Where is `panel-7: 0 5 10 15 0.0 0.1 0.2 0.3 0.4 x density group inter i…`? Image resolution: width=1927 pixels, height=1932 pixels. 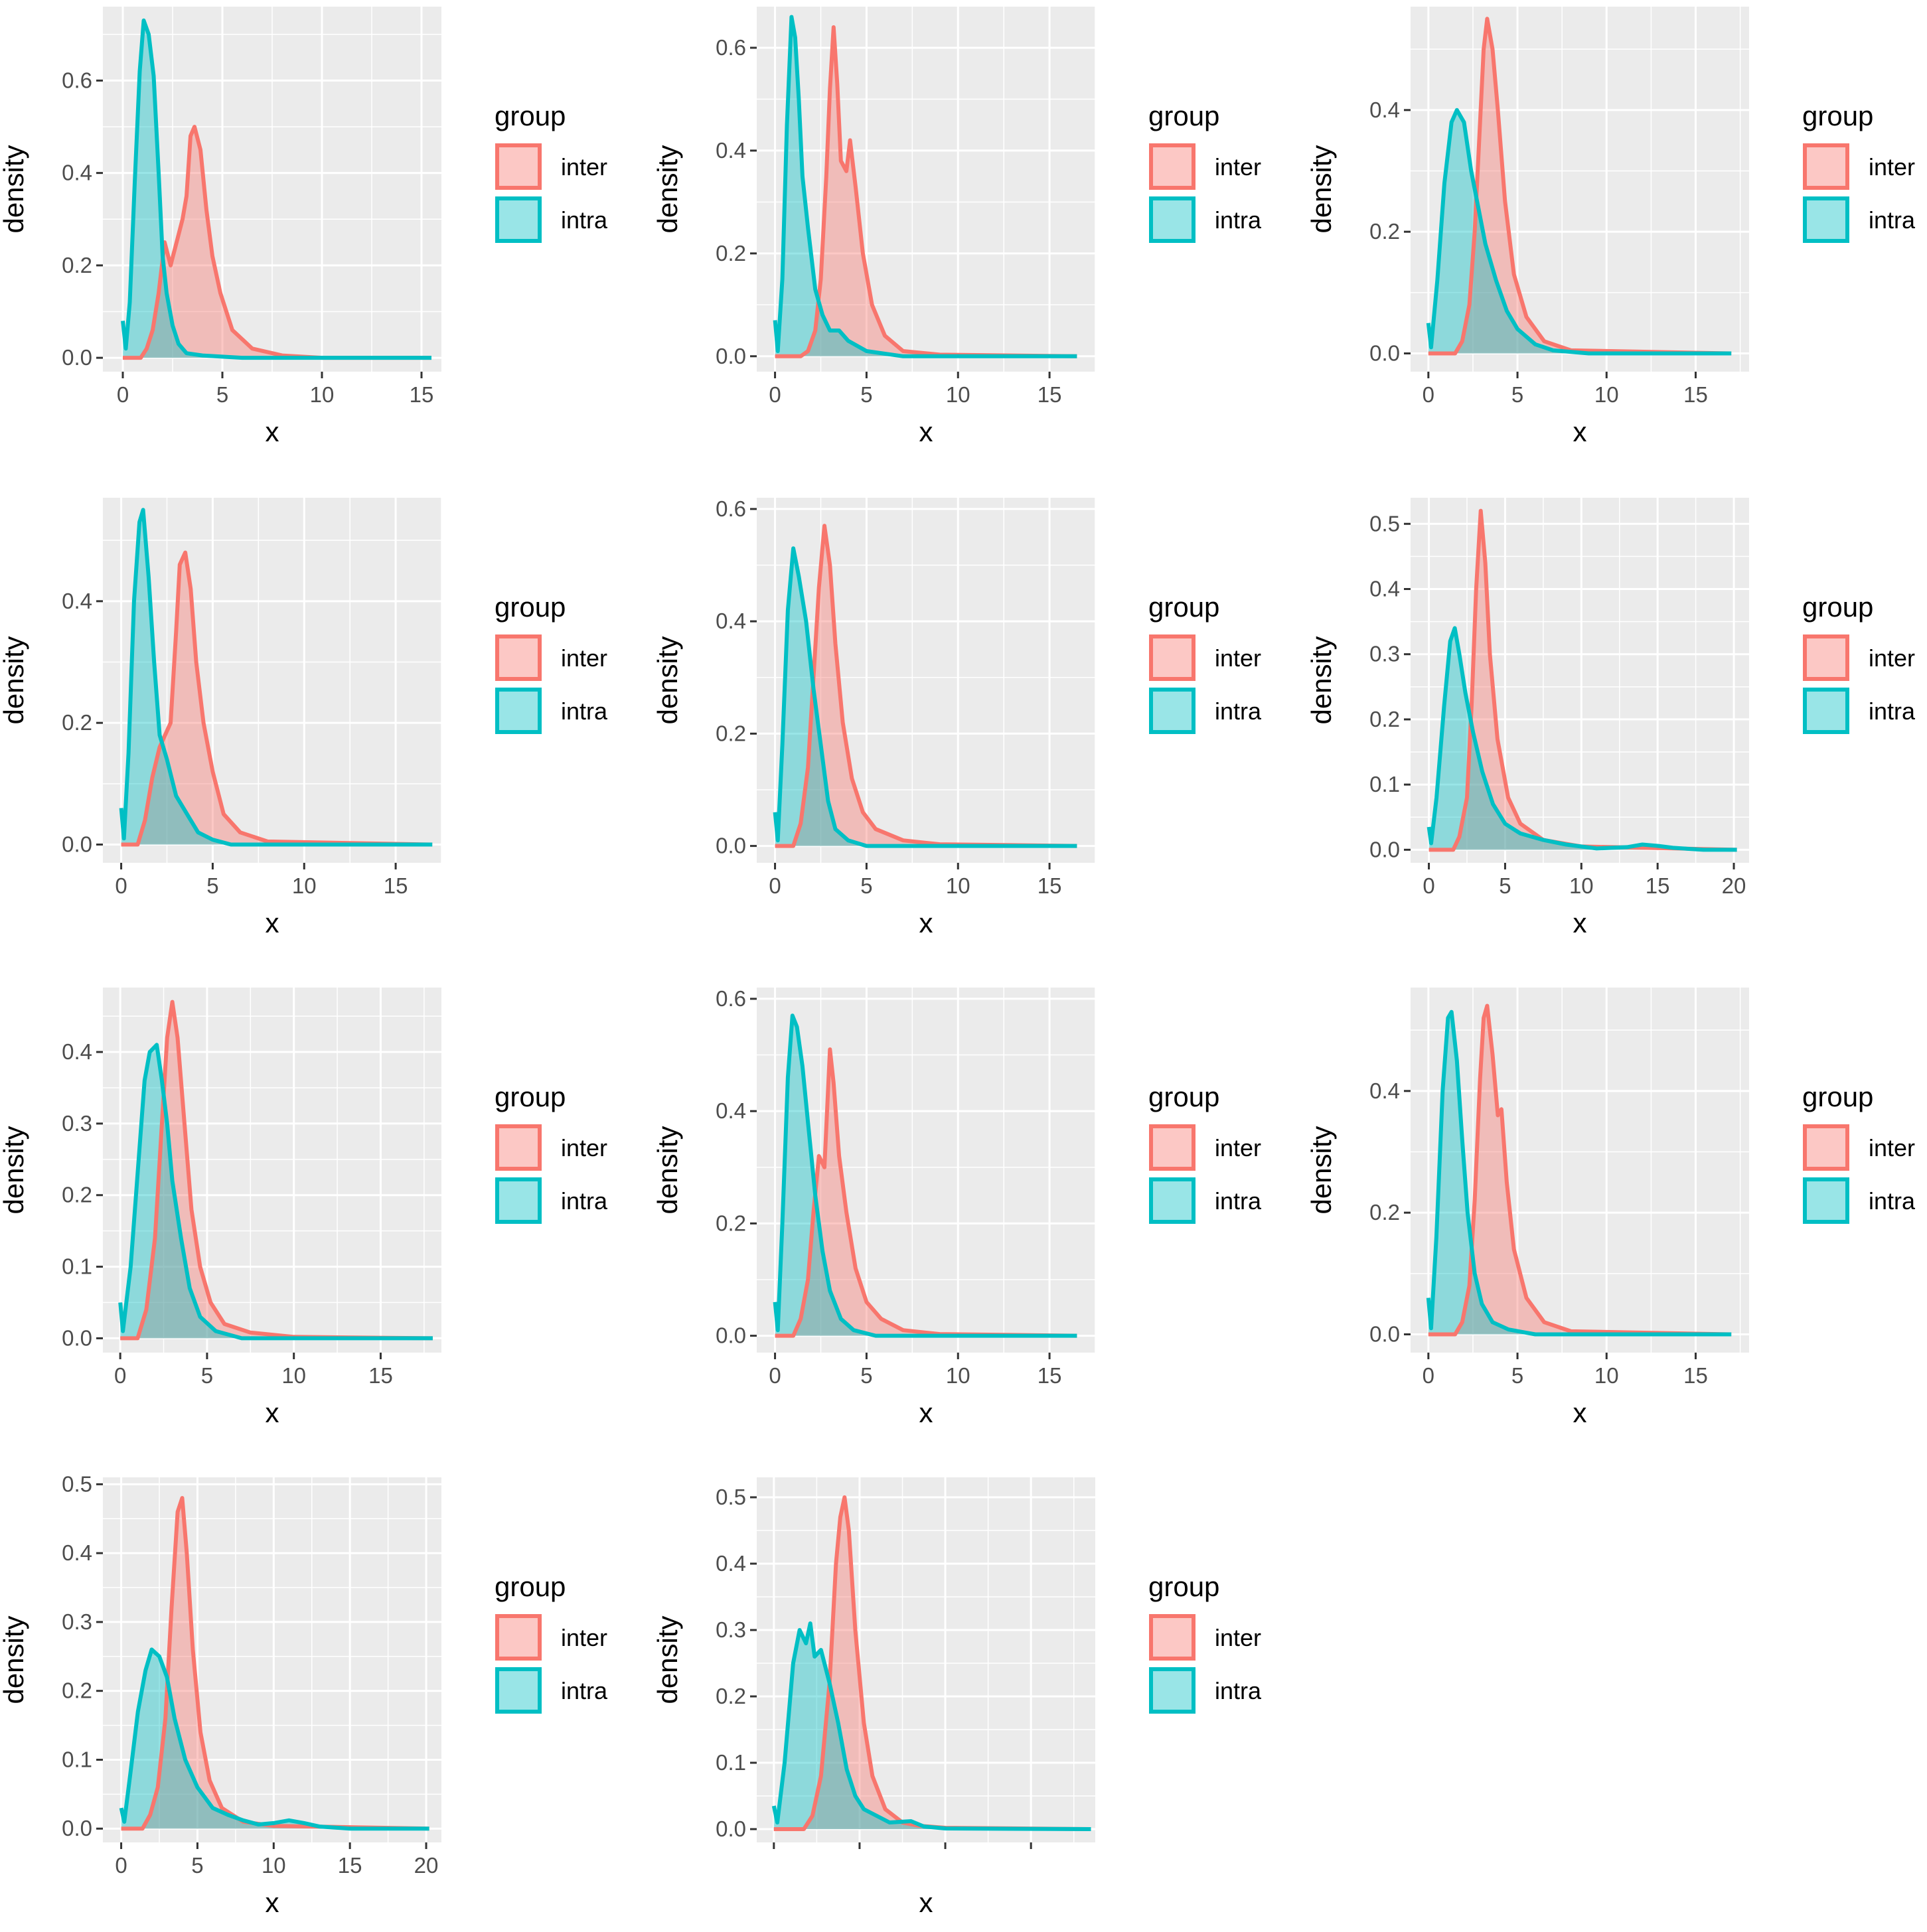
panel-7: 0 5 10 15 0.0 0.1 0.2 0.3 0.4 x density group inter i… is located at coordinates (304, 1208).